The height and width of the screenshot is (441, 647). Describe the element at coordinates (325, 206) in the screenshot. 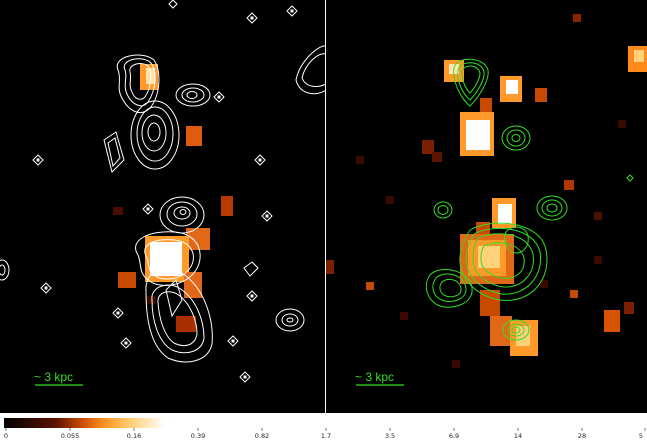

I see `panel-divider` at that location.